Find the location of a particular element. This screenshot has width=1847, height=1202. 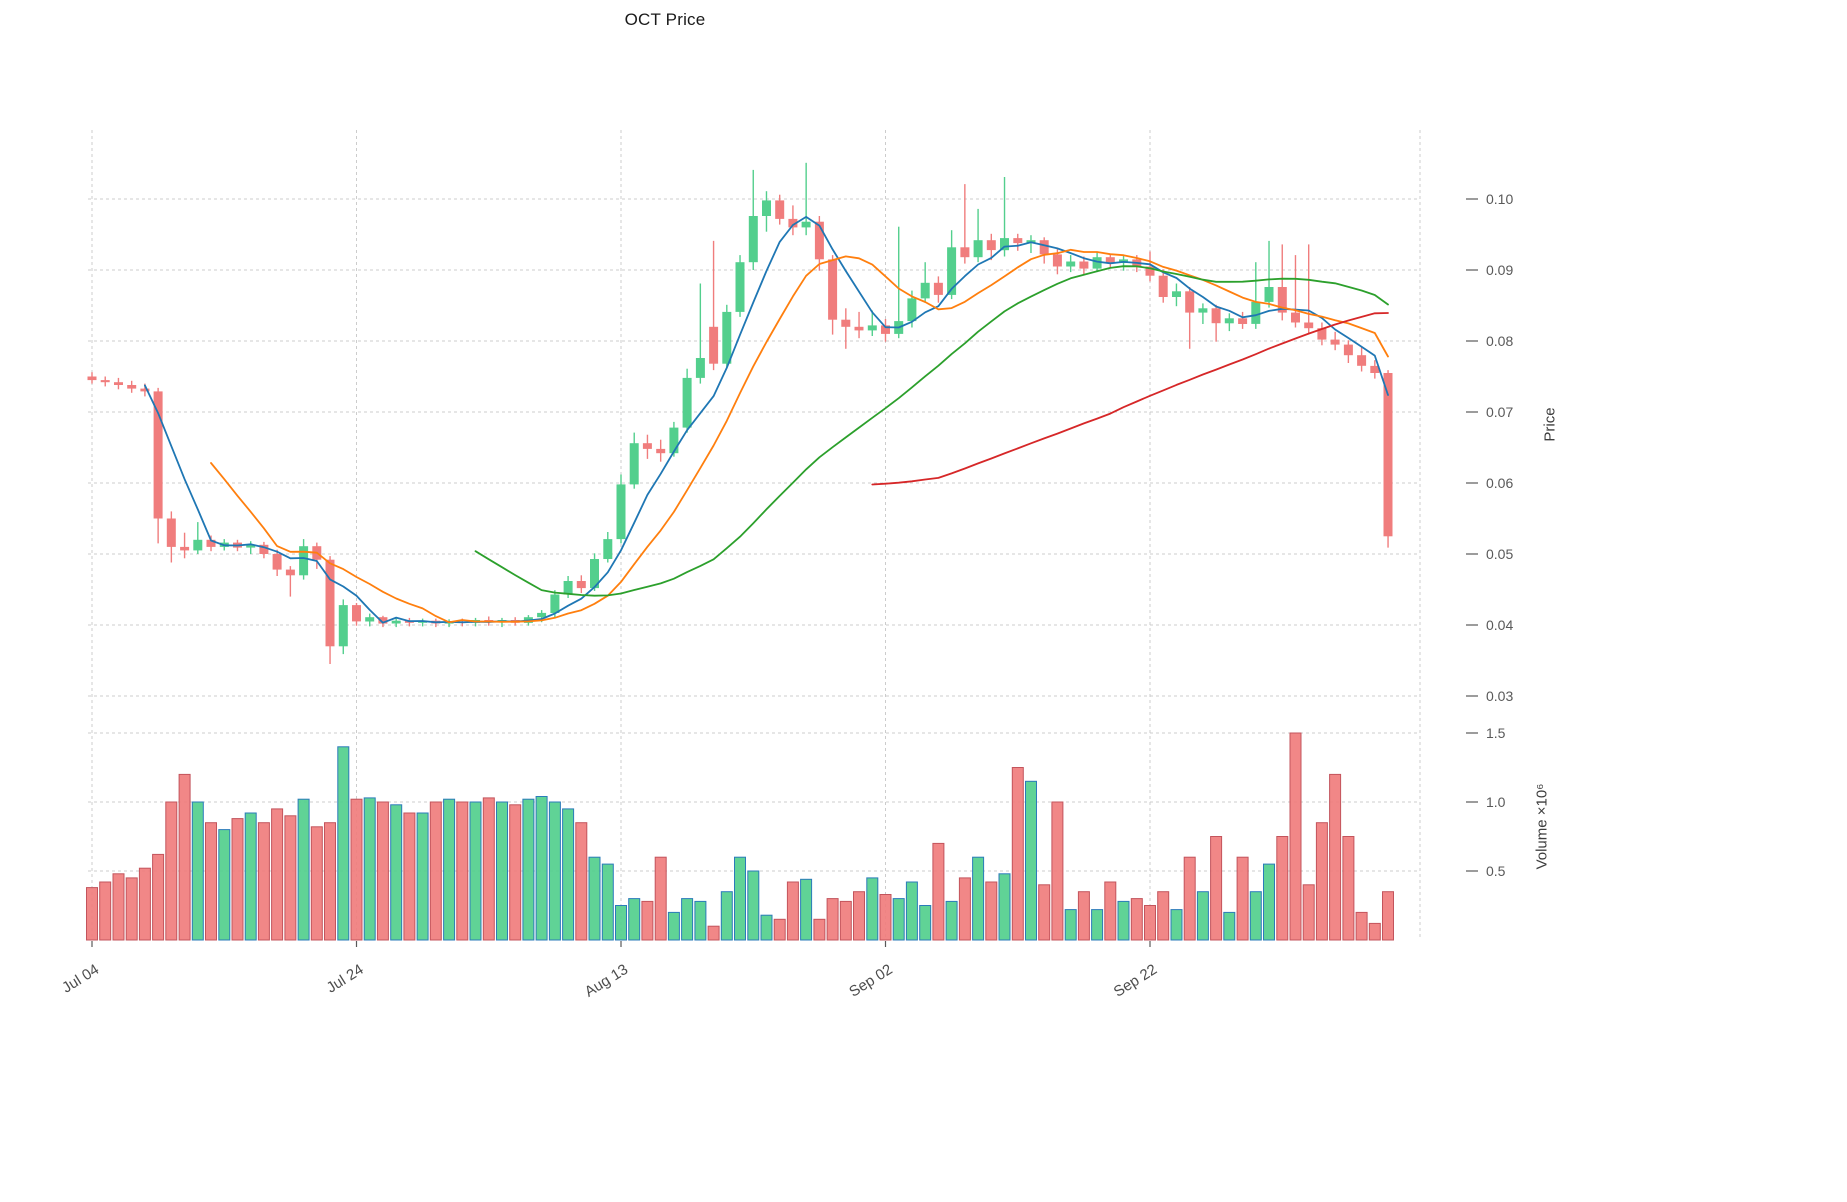

ma-line-ma60 is located at coordinates (1130, 399).